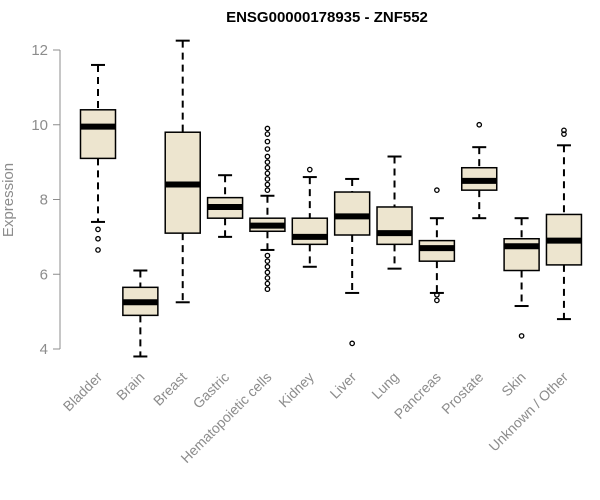 This screenshot has width=600, height=500. What do you see at coordinates (296, 390) in the screenshot?
I see `x-tick-label: Kidney` at bounding box center [296, 390].